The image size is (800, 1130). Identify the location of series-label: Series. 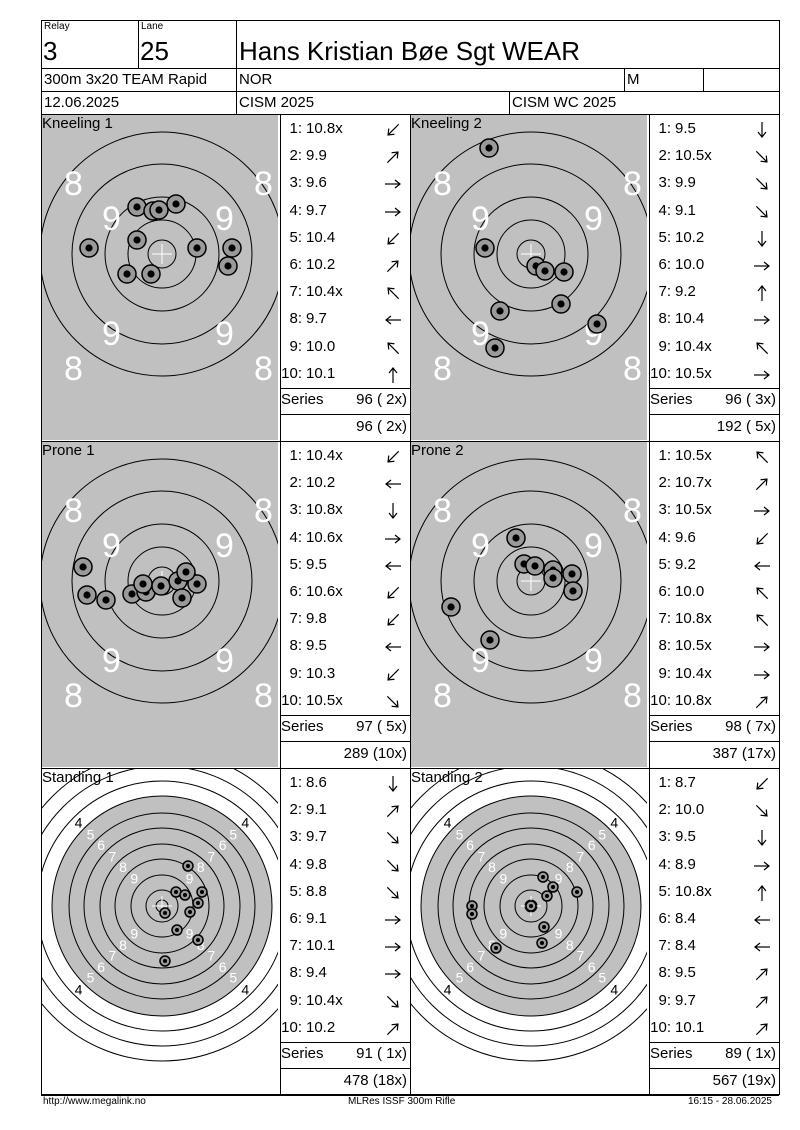
(671, 1053).